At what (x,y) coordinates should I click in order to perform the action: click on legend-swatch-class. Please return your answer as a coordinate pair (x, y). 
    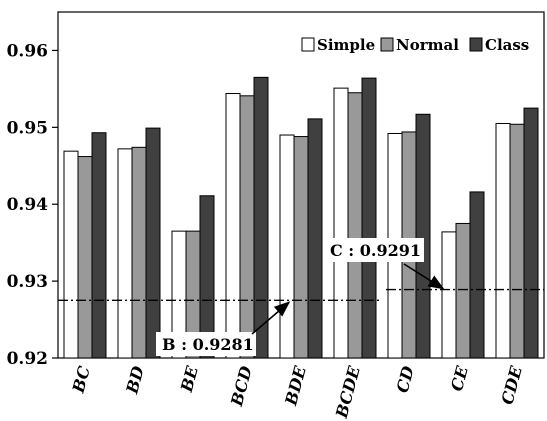
    Looking at the image, I should click on (476, 44).